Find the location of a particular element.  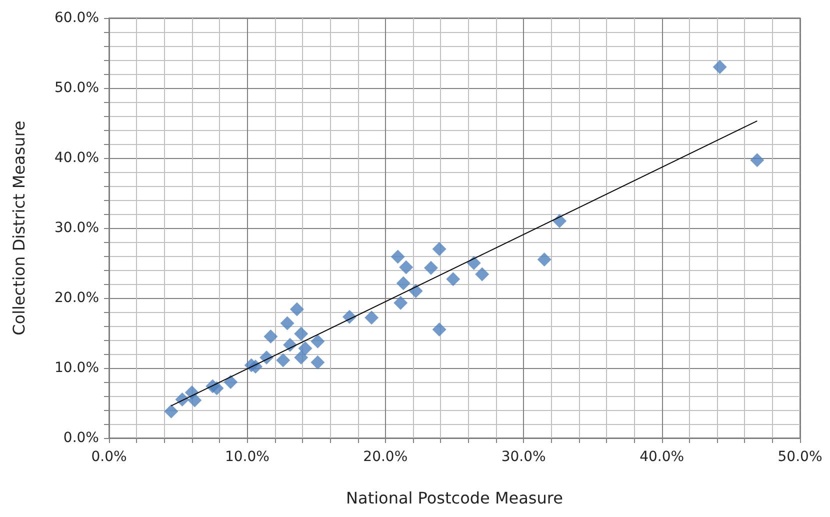

y-tick-label: 10.0% is located at coordinates (76, 368).